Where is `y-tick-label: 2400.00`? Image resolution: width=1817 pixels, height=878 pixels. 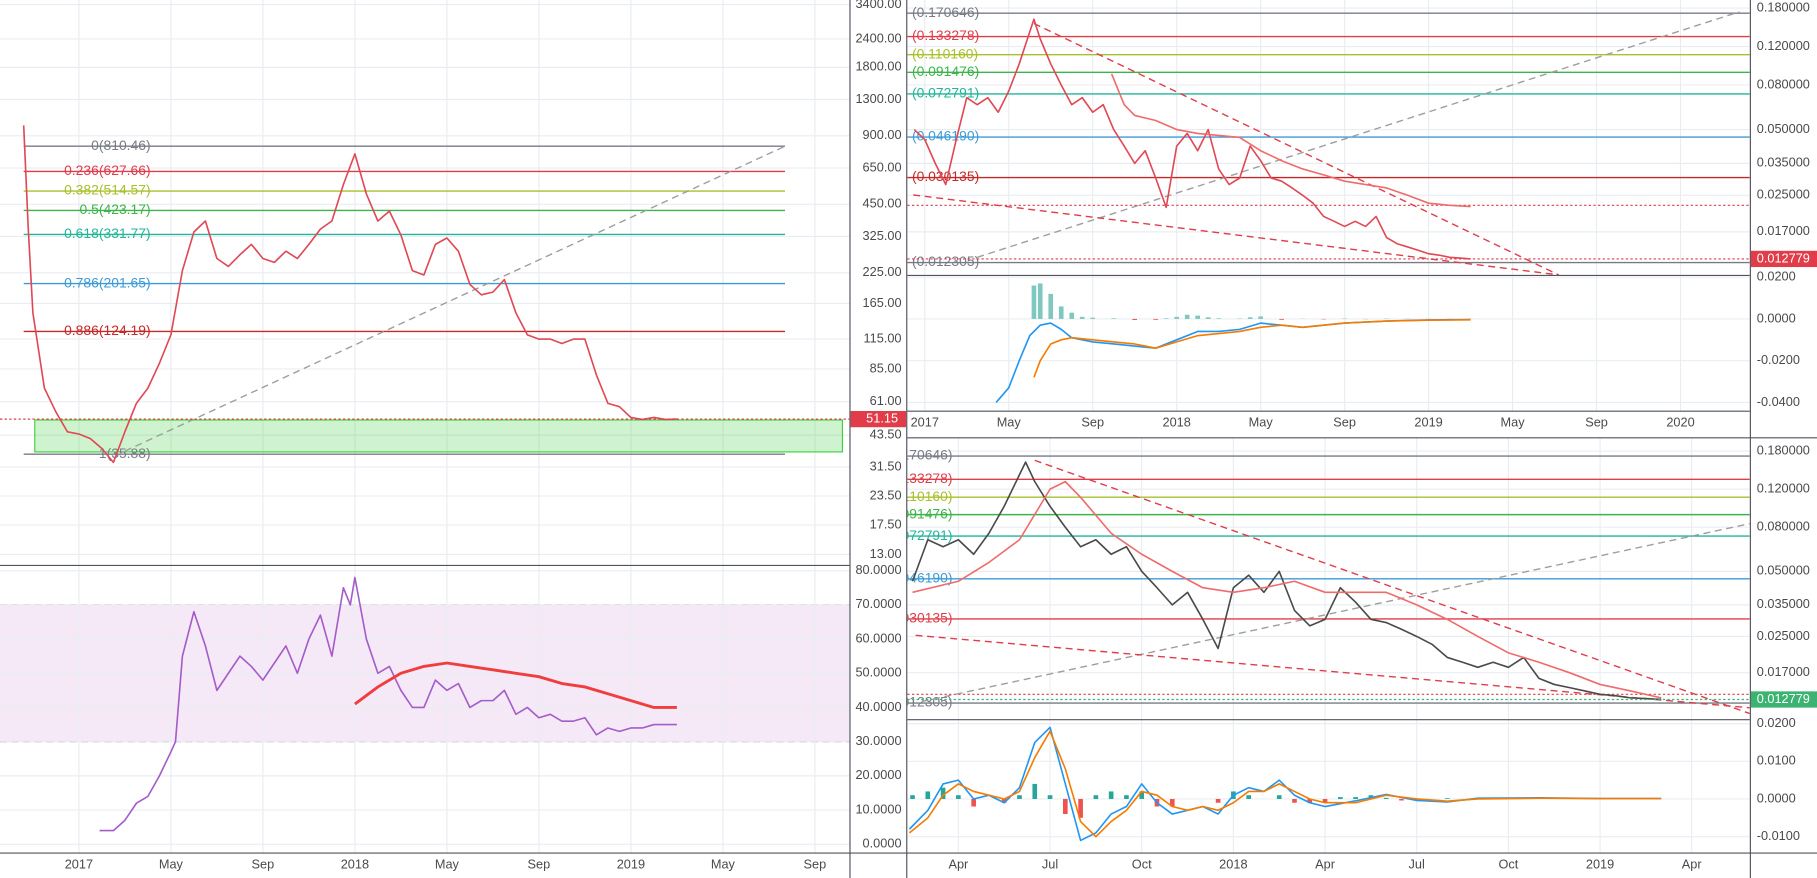 y-tick-label: 2400.00 is located at coordinates (878, 37).